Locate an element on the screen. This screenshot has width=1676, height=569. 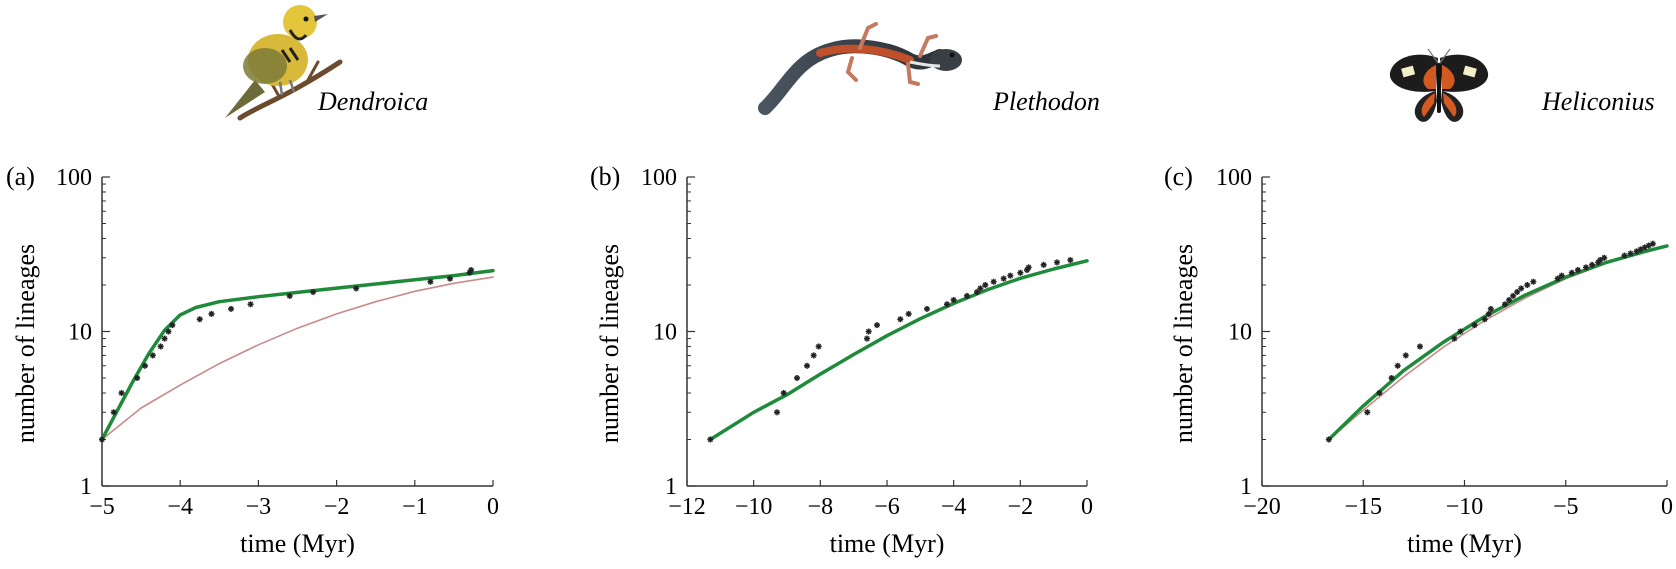
genus-label: Plethodon is located at coordinates (1046, 101).